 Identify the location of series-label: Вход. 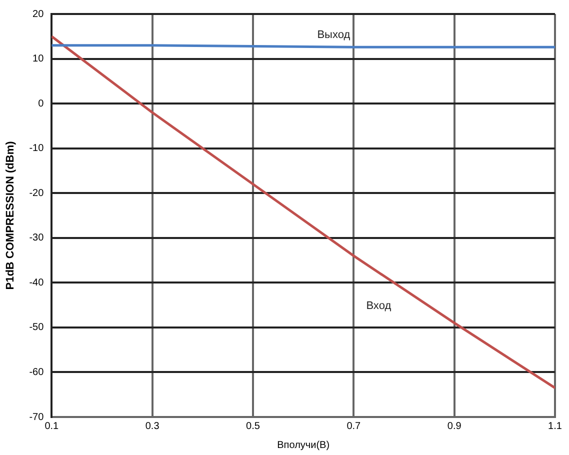
(379, 306).